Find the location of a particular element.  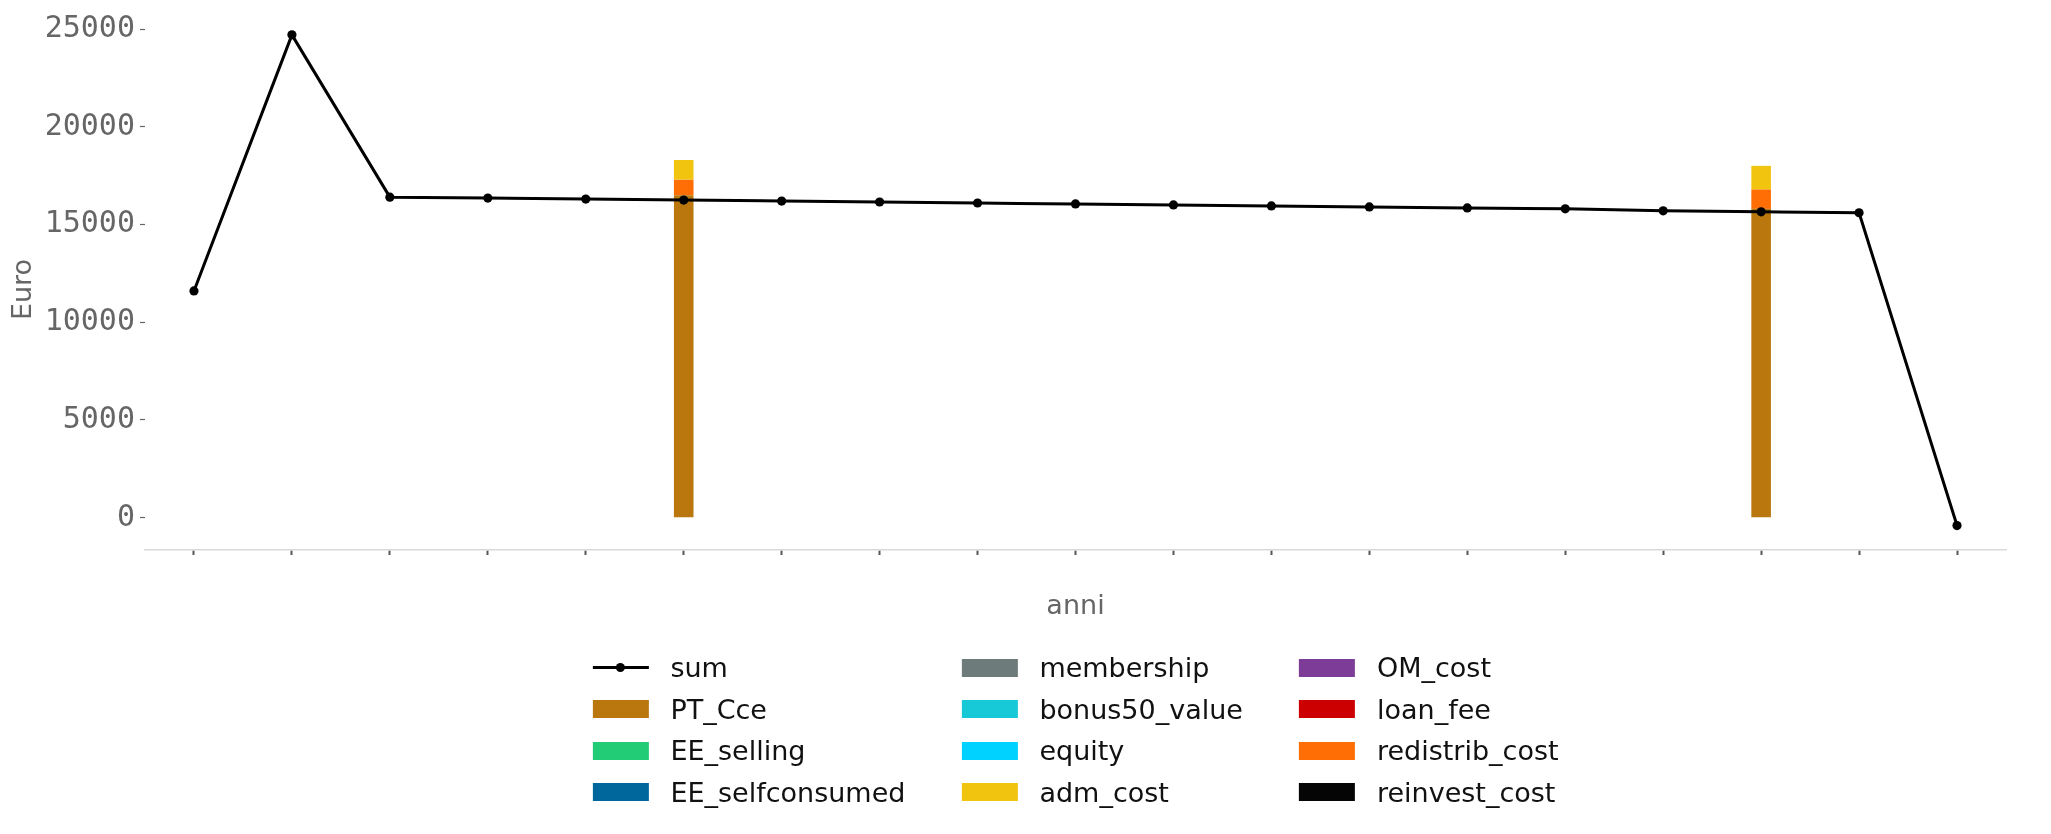

legend-label: redistrib_cost is located at coordinates (1467, 751).